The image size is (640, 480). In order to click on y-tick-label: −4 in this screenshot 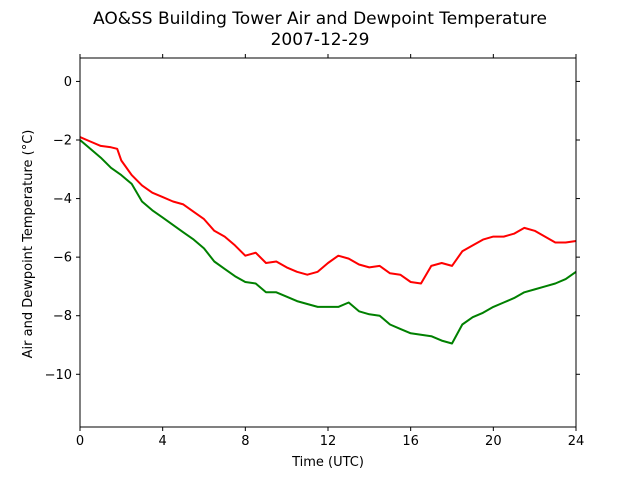, I will do `click(62, 199)`.